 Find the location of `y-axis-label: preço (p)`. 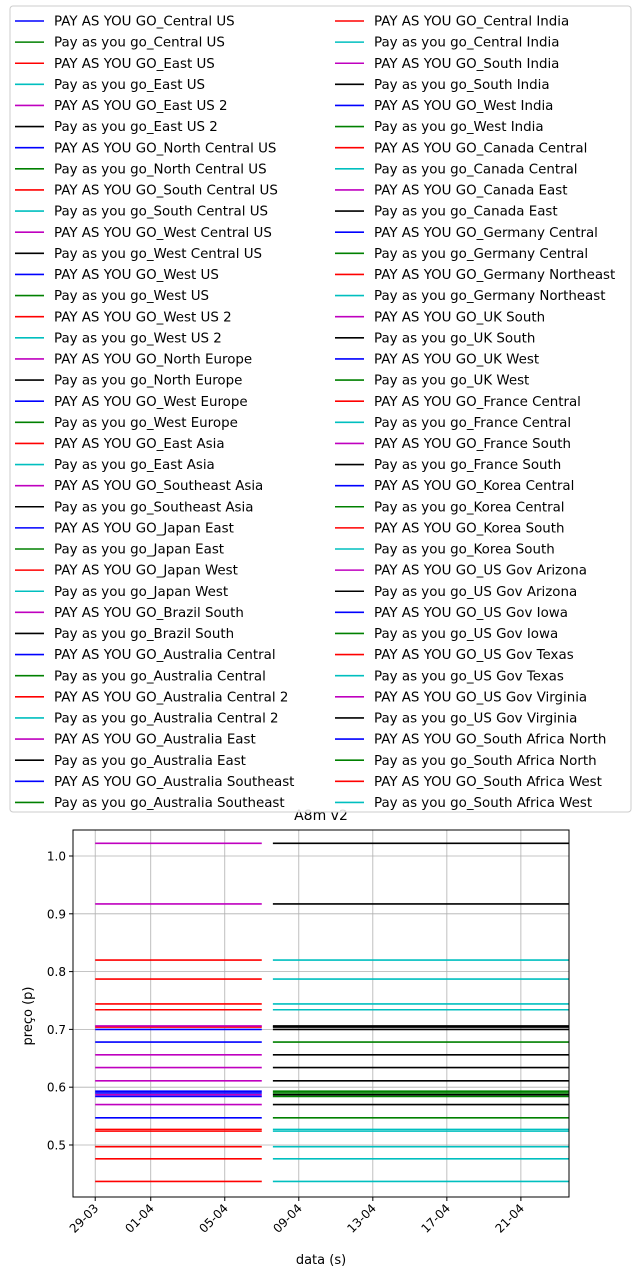

y-axis-label: preço (p) is located at coordinates (28, 1016).